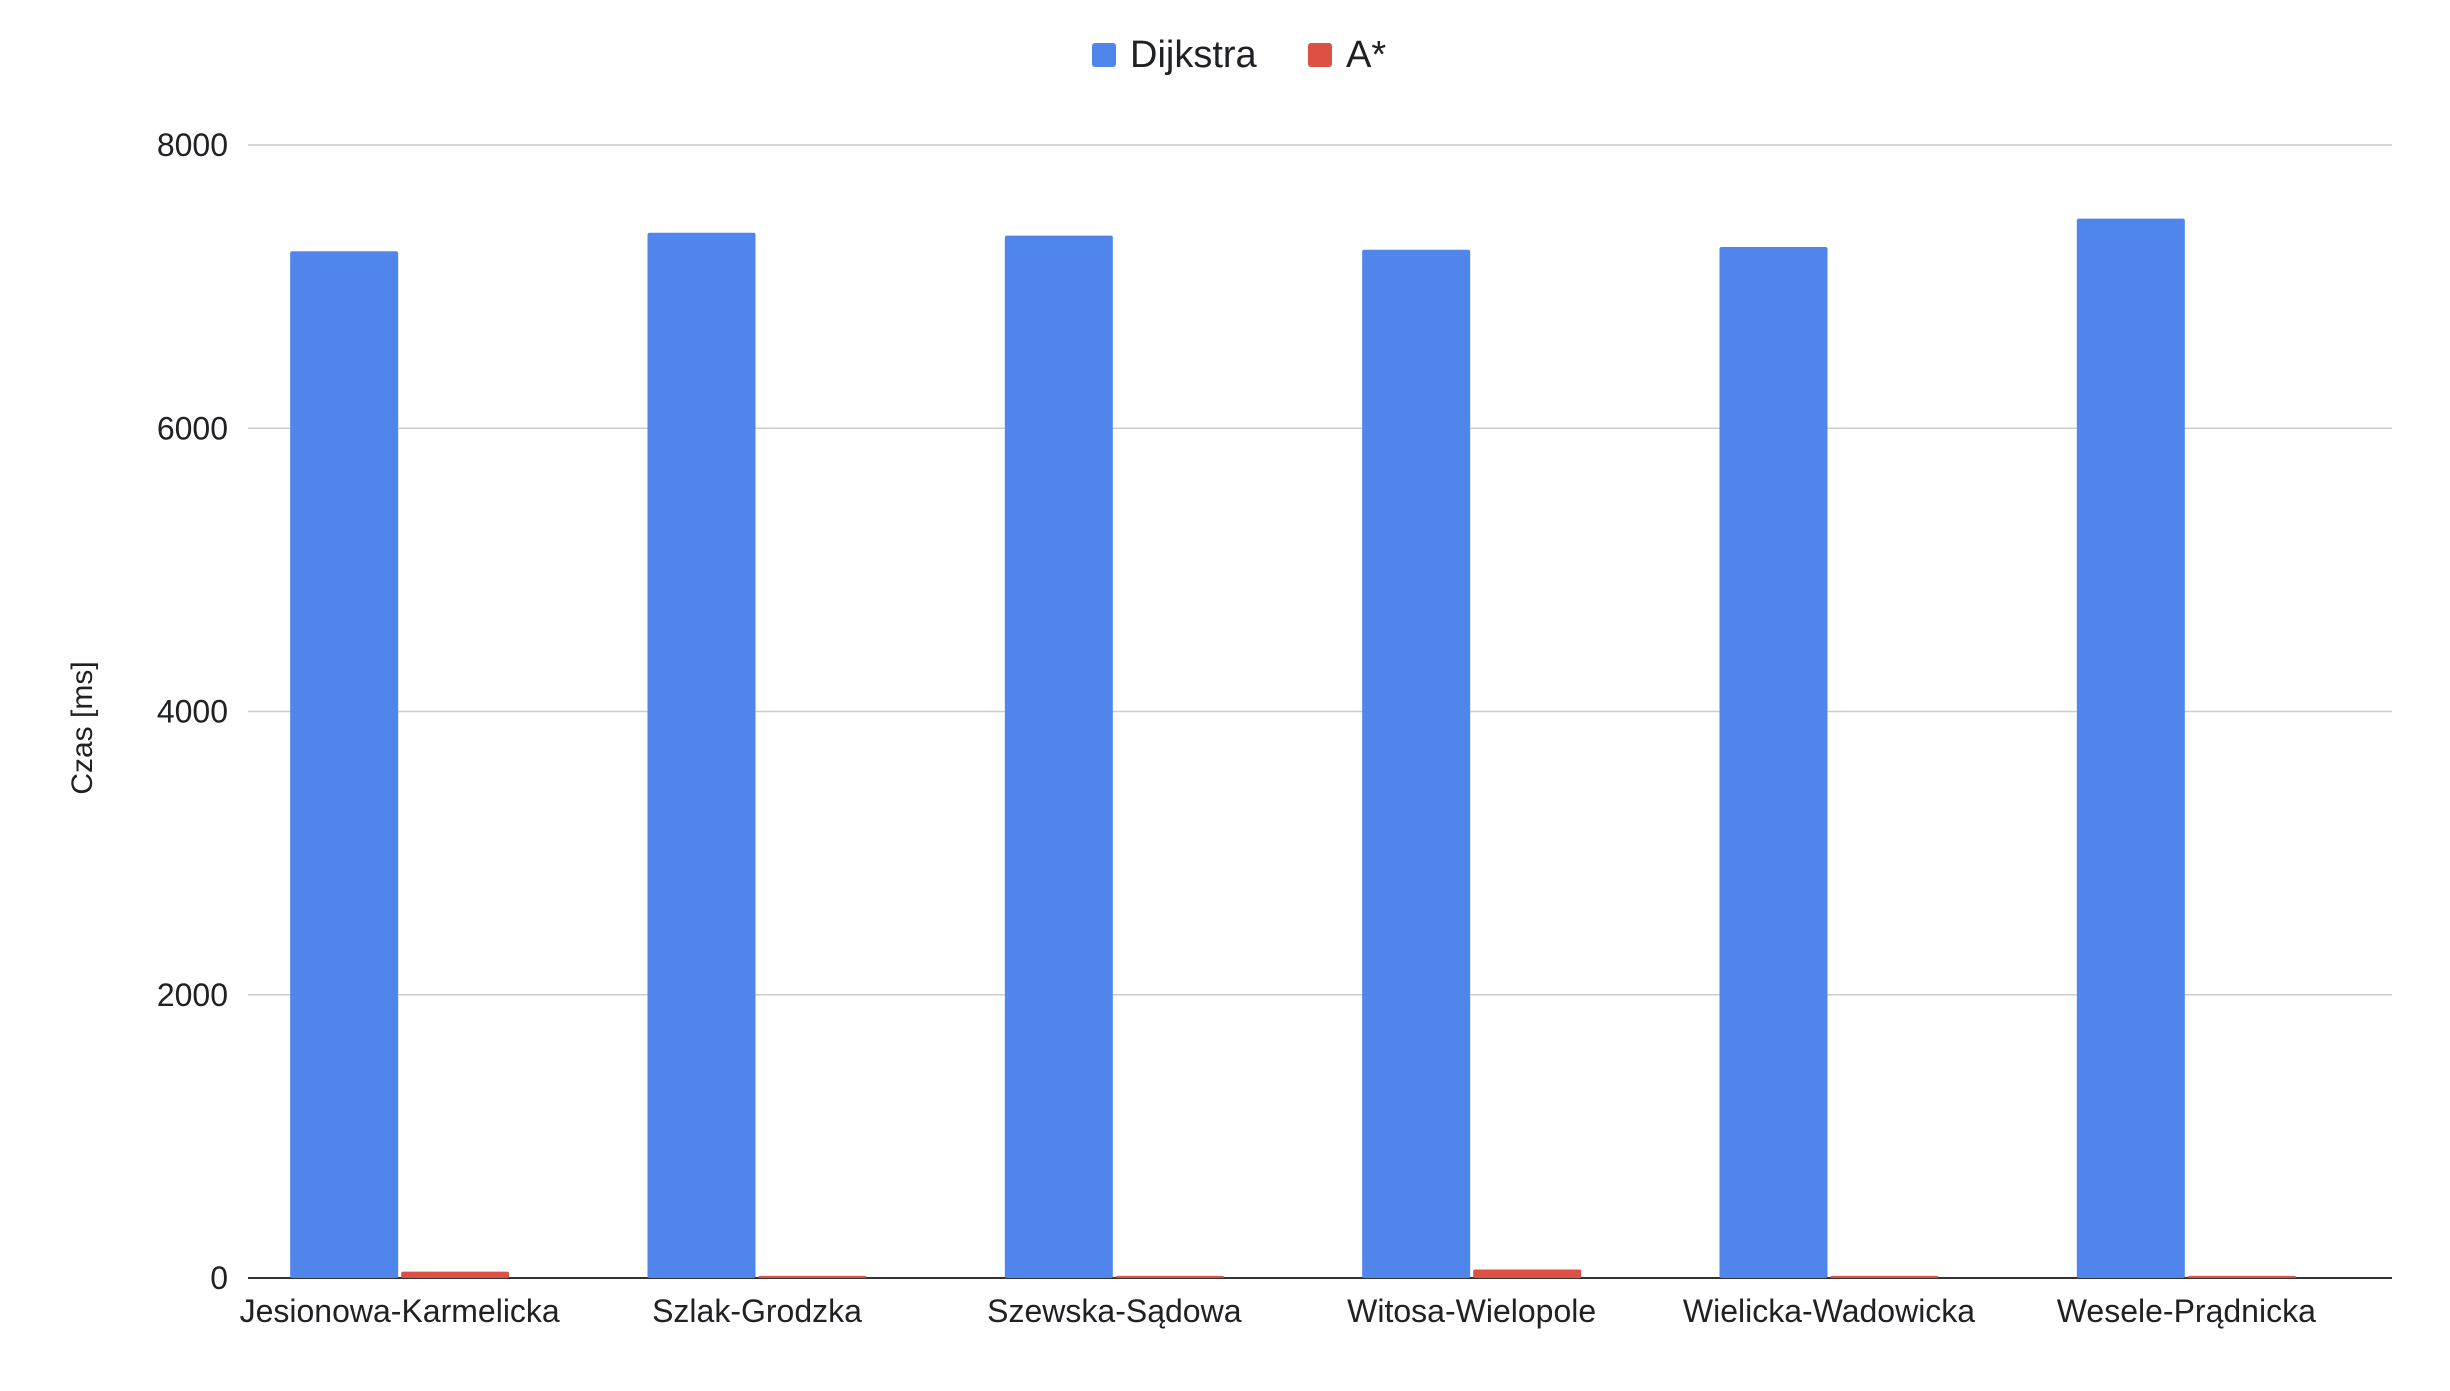 This screenshot has width=2450, height=1391. I want to click on y-tick-label: 8000, so click(192, 145).